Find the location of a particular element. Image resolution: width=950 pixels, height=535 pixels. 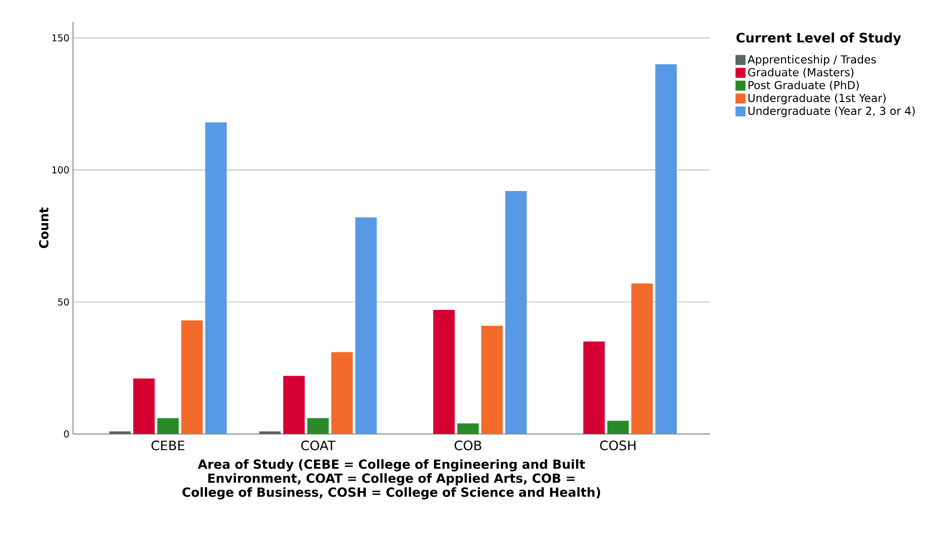

y-tick-label: 50 is located at coordinates (63, 302).